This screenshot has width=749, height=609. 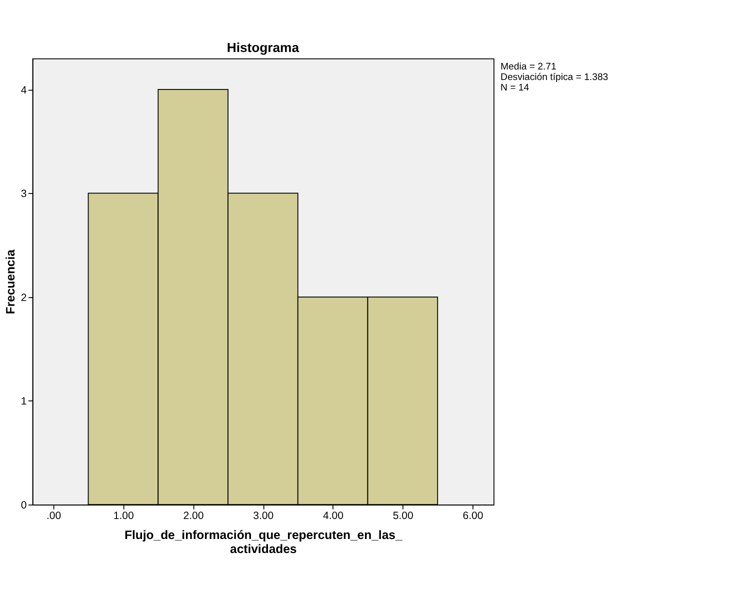 What do you see at coordinates (263, 542) in the screenshot?
I see `x-axis-title: Flujo_de_información_que_repercuten_en_las_ actividades` at bounding box center [263, 542].